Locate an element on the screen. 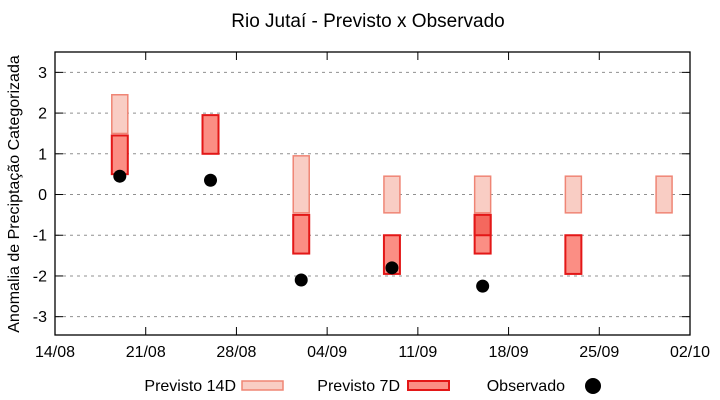 The height and width of the screenshot is (400, 720). y-tick-label: 3 is located at coordinates (42, 73).